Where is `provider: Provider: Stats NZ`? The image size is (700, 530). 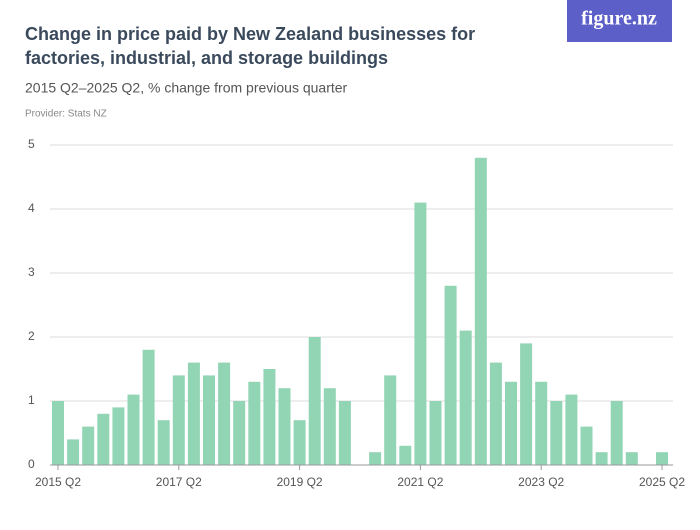
provider: Provider: Stats NZ is located at coordinates (66, 114).